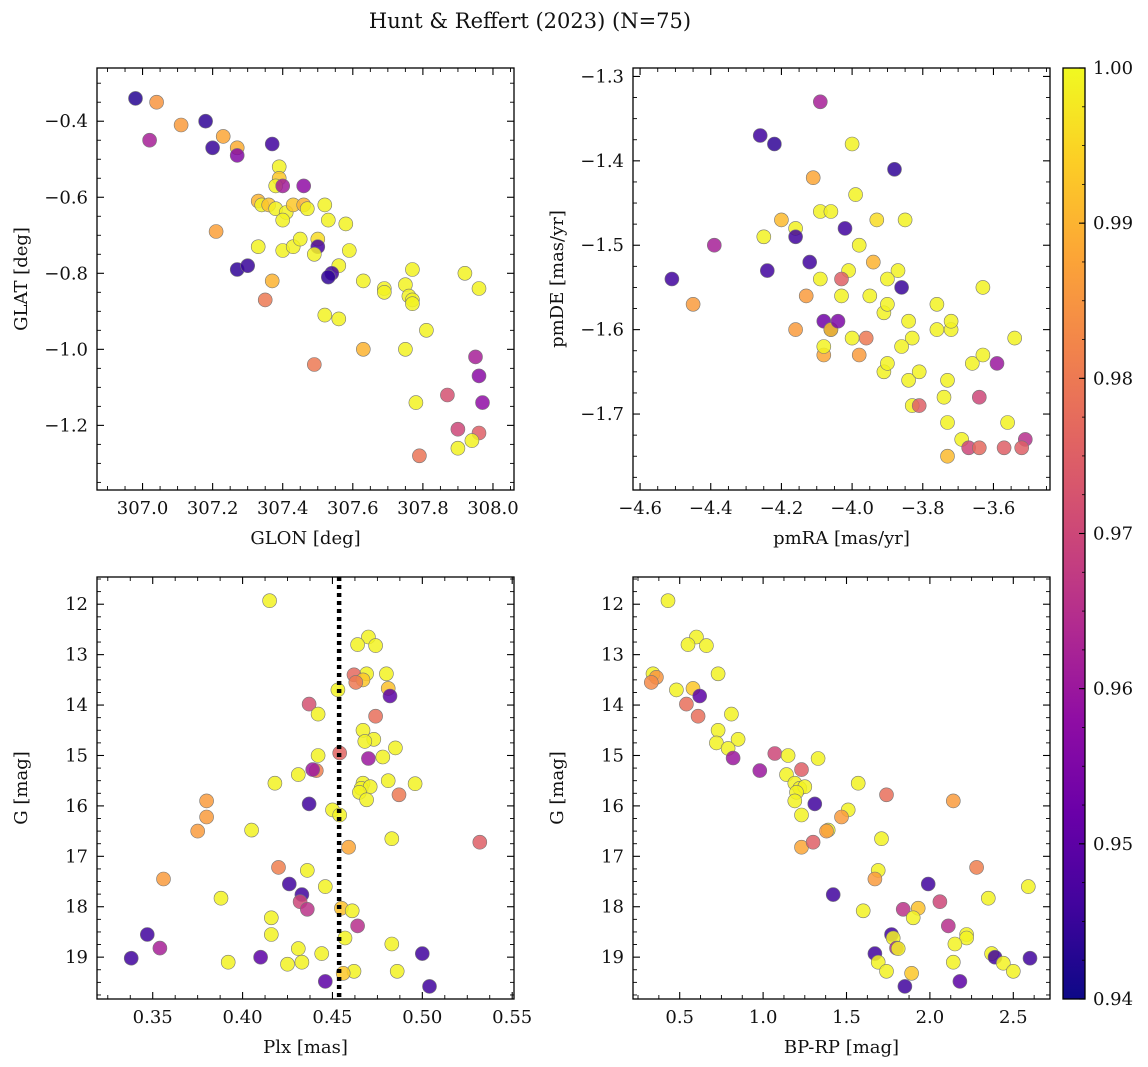  I want to click on y-axis-label: GLAT [deg], so click(21, 279).